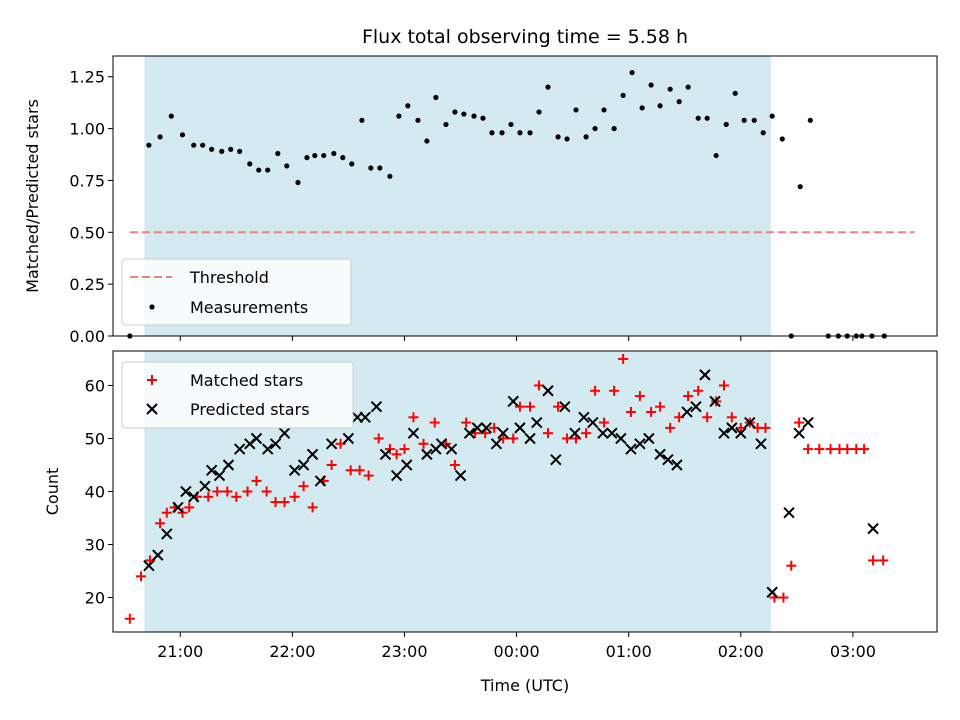 This screenshot has height=720, width=960. What do you see at coordinates (237, 395) in the screenshot?
I see `bottom-legend: Matched stars Predicted stars` at bounding box center [237, 395].